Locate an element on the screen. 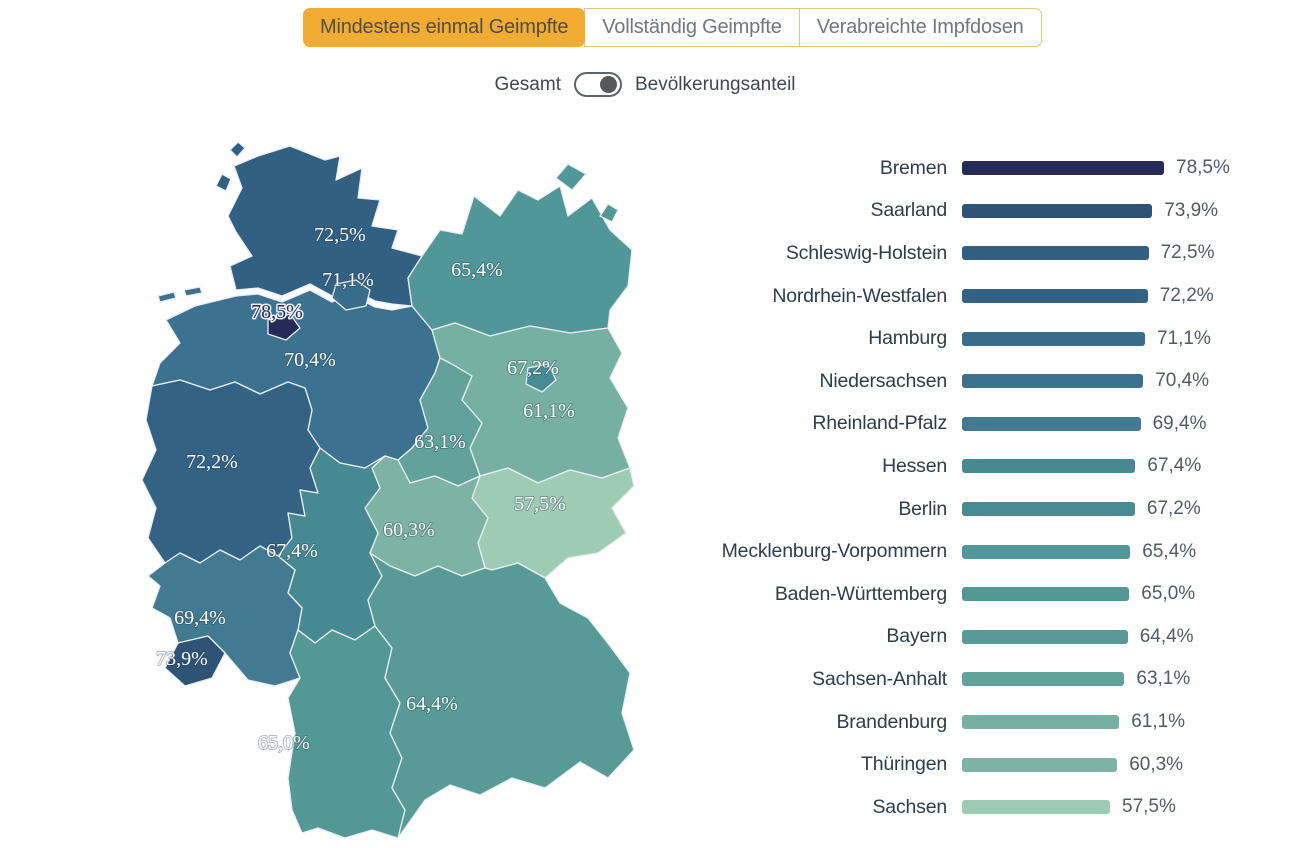 This screenshot has height=848, width=1313. bar-value: 65,0% is located at coordinates (1168, 594).